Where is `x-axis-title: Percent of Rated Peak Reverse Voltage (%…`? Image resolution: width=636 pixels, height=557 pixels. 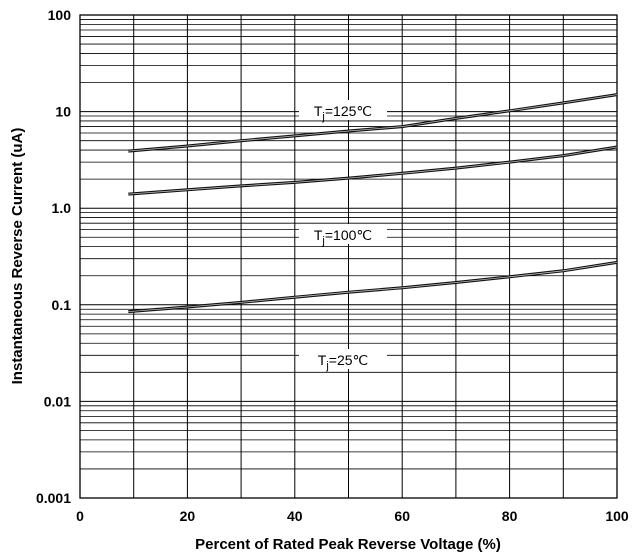 x-axis-title: Percent of Rated Peak Reverse Voltage (%… is located at coordinates (348, 544).